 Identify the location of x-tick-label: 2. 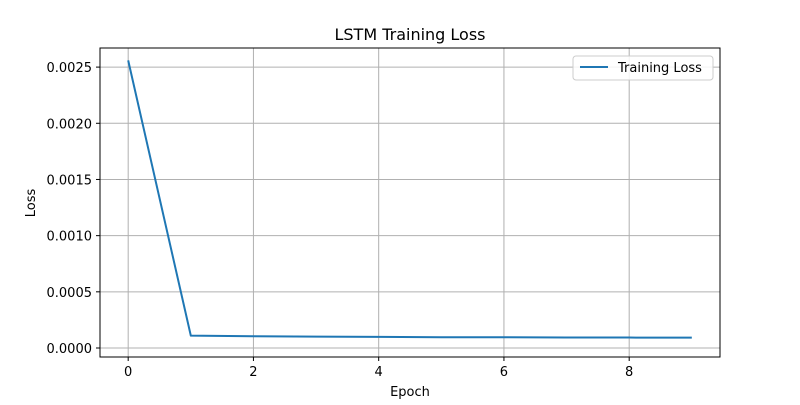
(253, 372).